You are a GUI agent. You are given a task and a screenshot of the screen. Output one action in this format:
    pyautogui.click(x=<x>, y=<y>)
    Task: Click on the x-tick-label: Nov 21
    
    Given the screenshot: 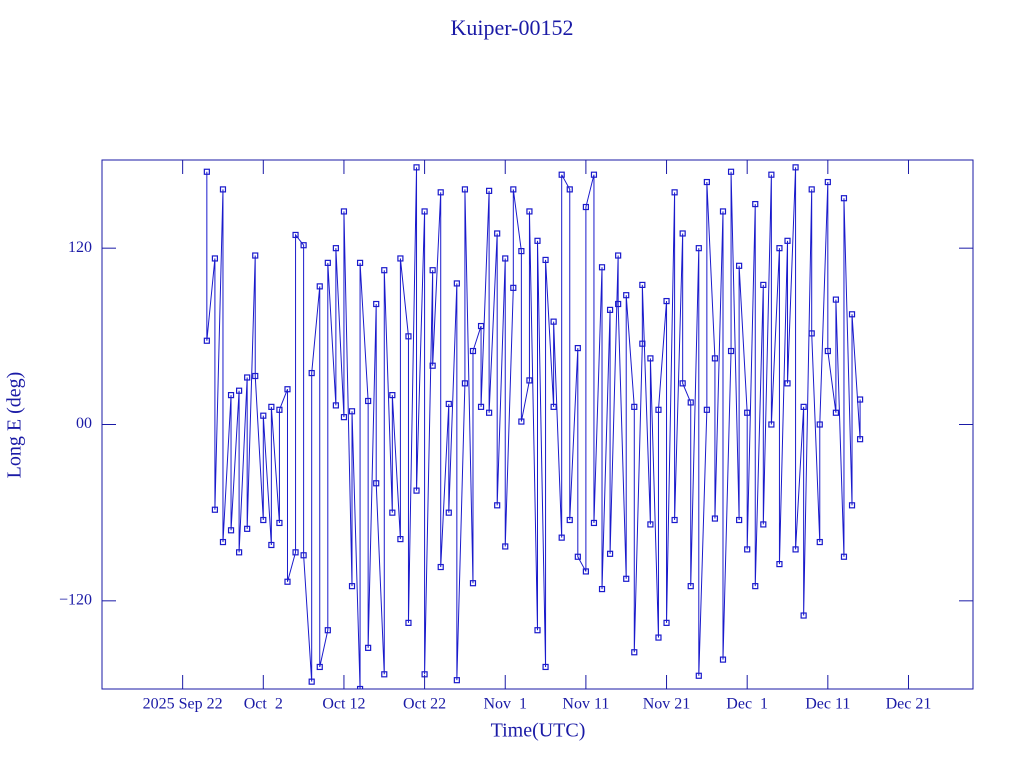 What is the action you would take?
    pyautogui.click(x=667, y=704)
    